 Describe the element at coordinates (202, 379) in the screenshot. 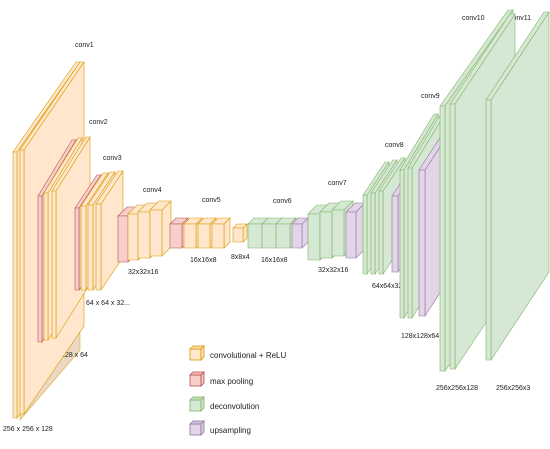

I see `red-cube-icon-side` at that location.